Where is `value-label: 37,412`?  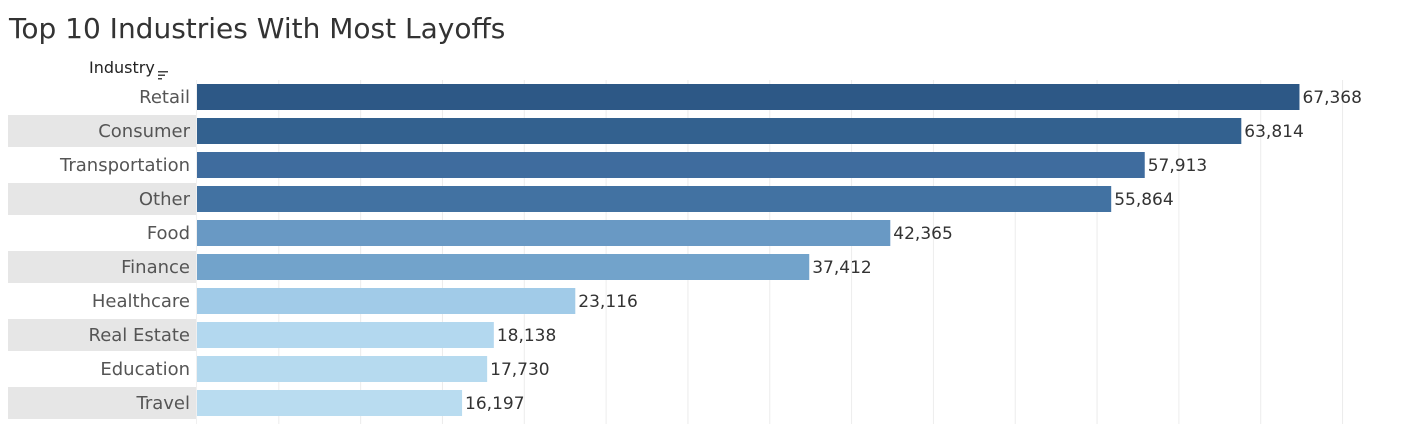
value-label: 37,412 is located at coordinates (841, 268).